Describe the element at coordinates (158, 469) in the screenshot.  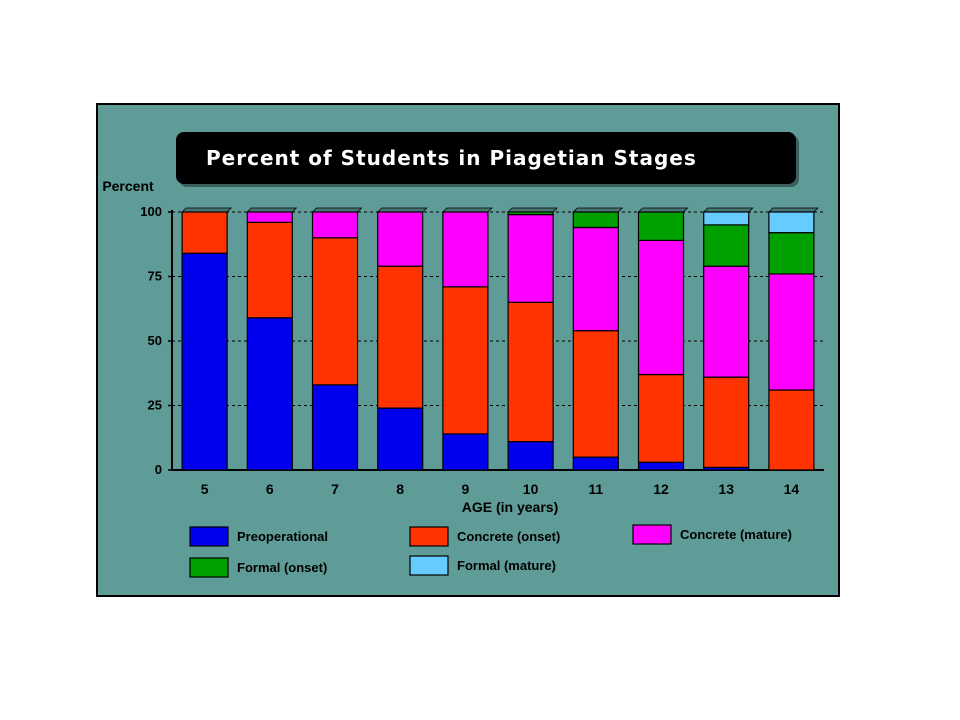
I see `y-tick-label: 0` at that location.